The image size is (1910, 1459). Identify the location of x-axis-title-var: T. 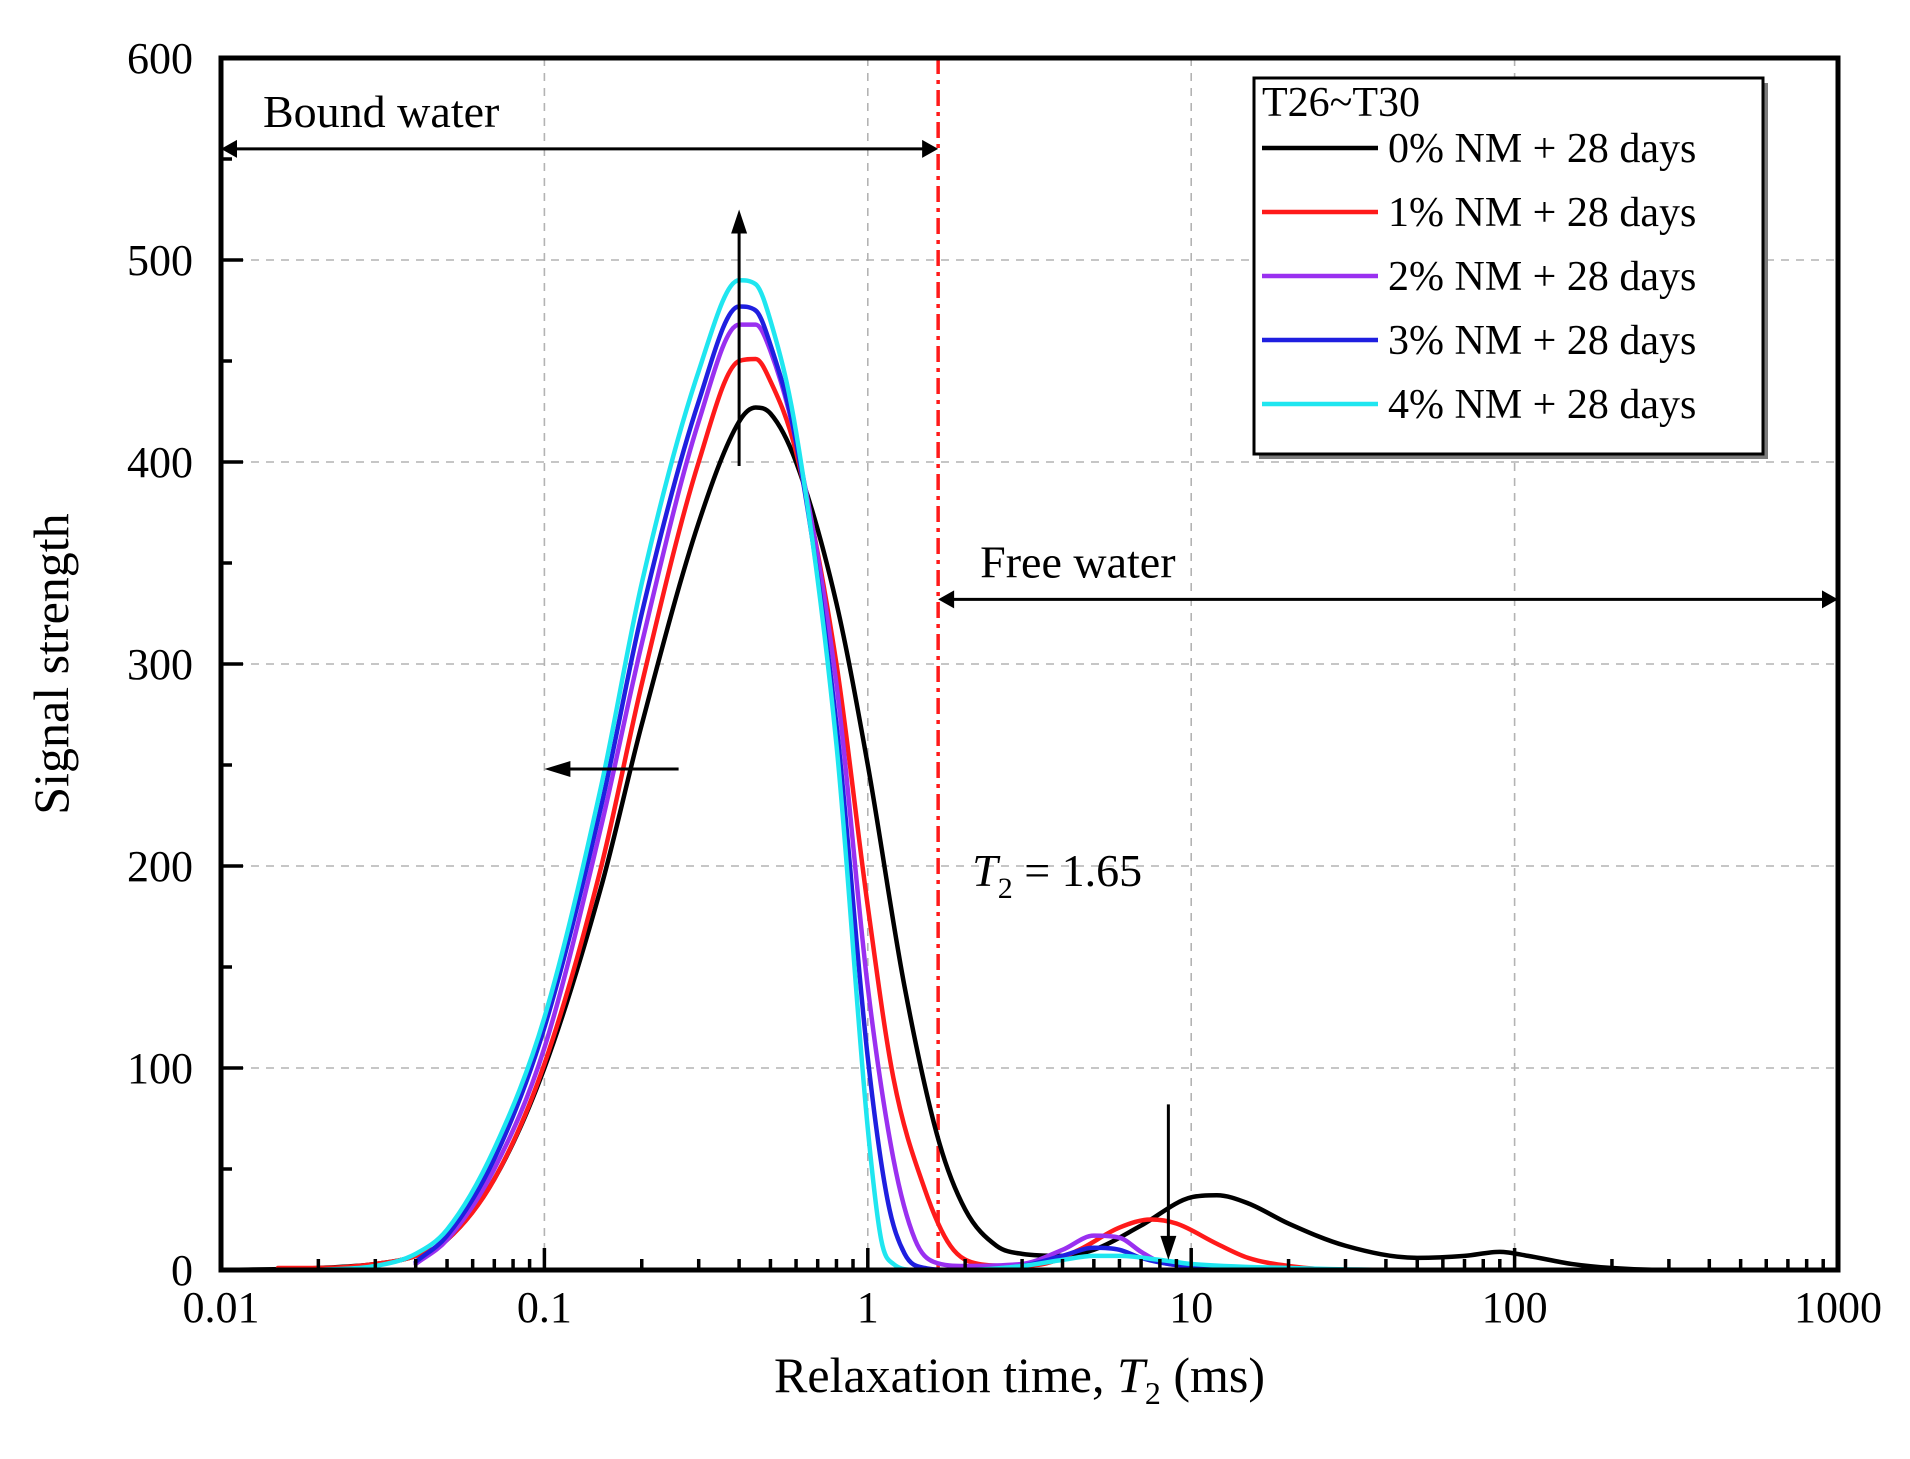
(1132, 1375).